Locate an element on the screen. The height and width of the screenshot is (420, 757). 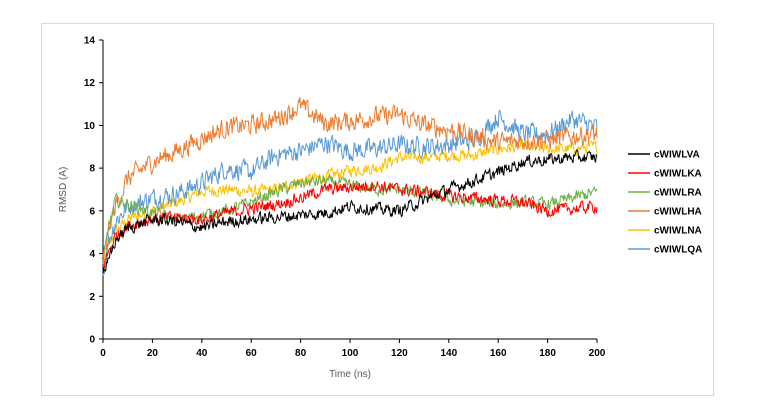
x-tick-label: 200 is located at coordinates (597, 353).